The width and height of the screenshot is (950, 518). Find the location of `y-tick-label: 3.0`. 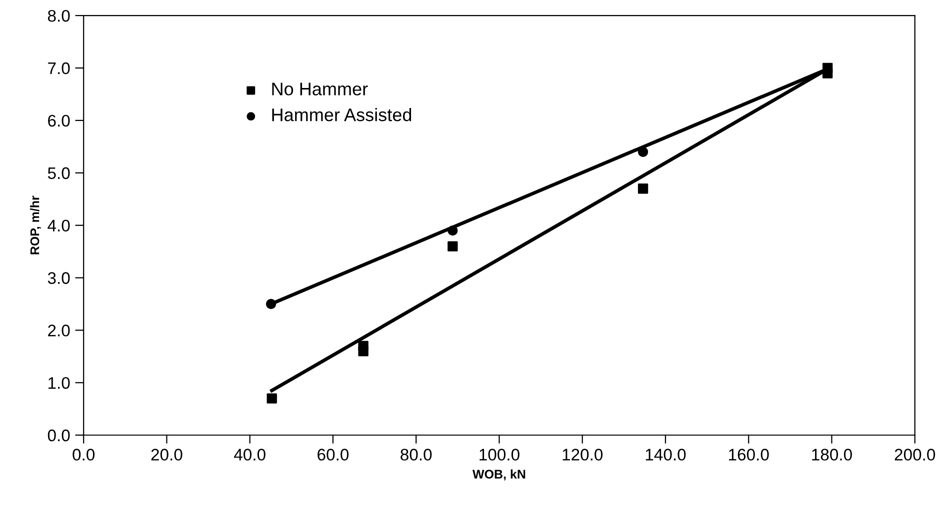

y-tick-label: 3.0 is located at coordinates (59, 278).